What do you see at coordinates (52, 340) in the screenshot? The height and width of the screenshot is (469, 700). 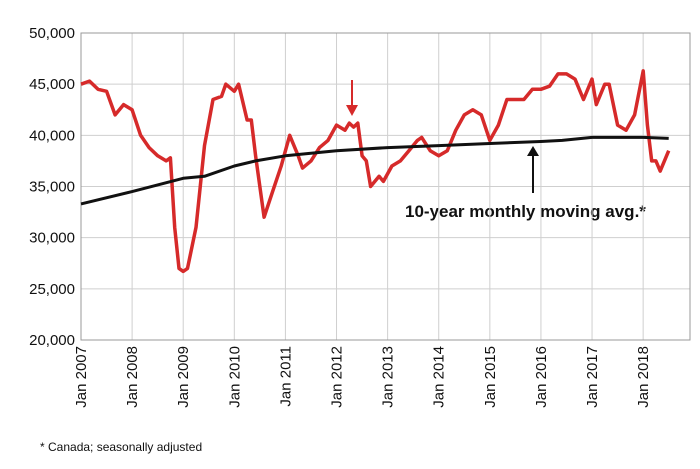 I see `y-tick-label: 20,000` at bounding box center [52, 340].